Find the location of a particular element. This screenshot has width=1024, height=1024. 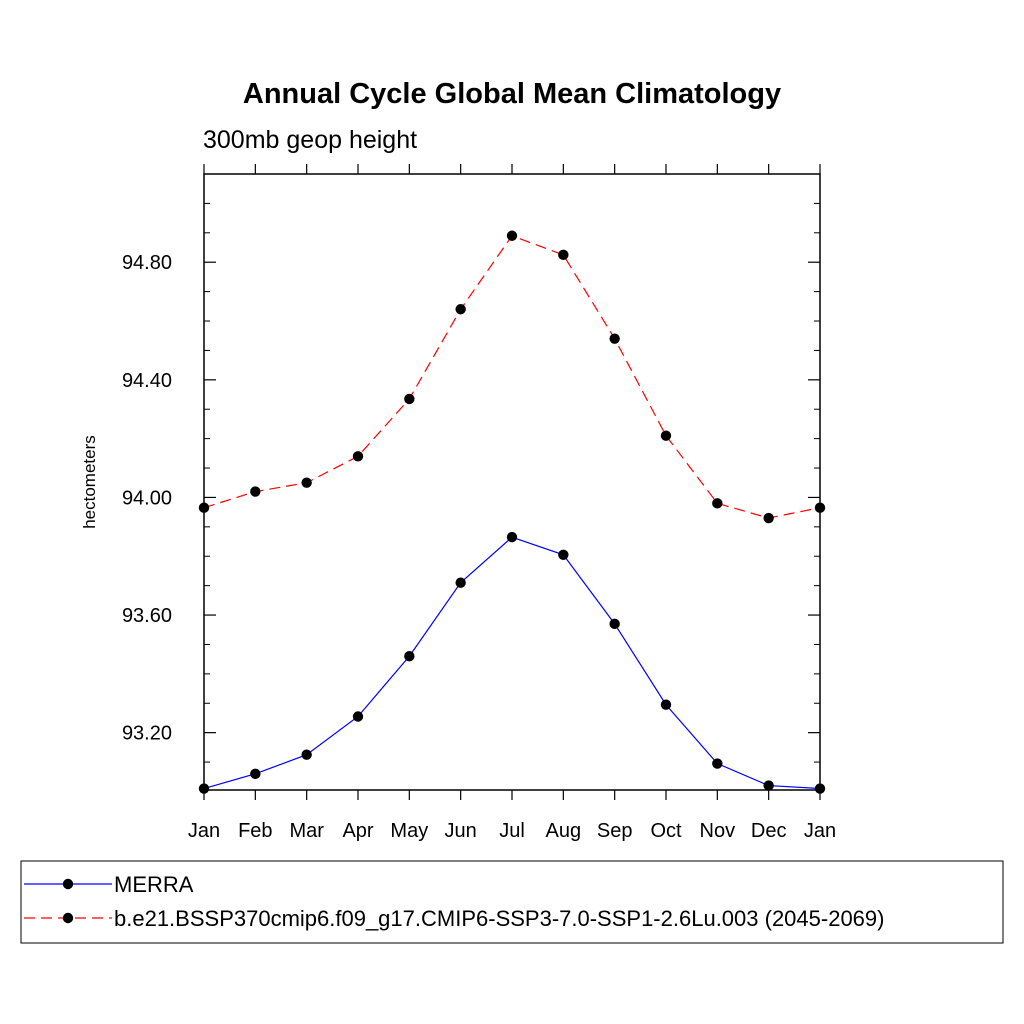

x-tick-label: Apr is located at coordinates (357, 831).